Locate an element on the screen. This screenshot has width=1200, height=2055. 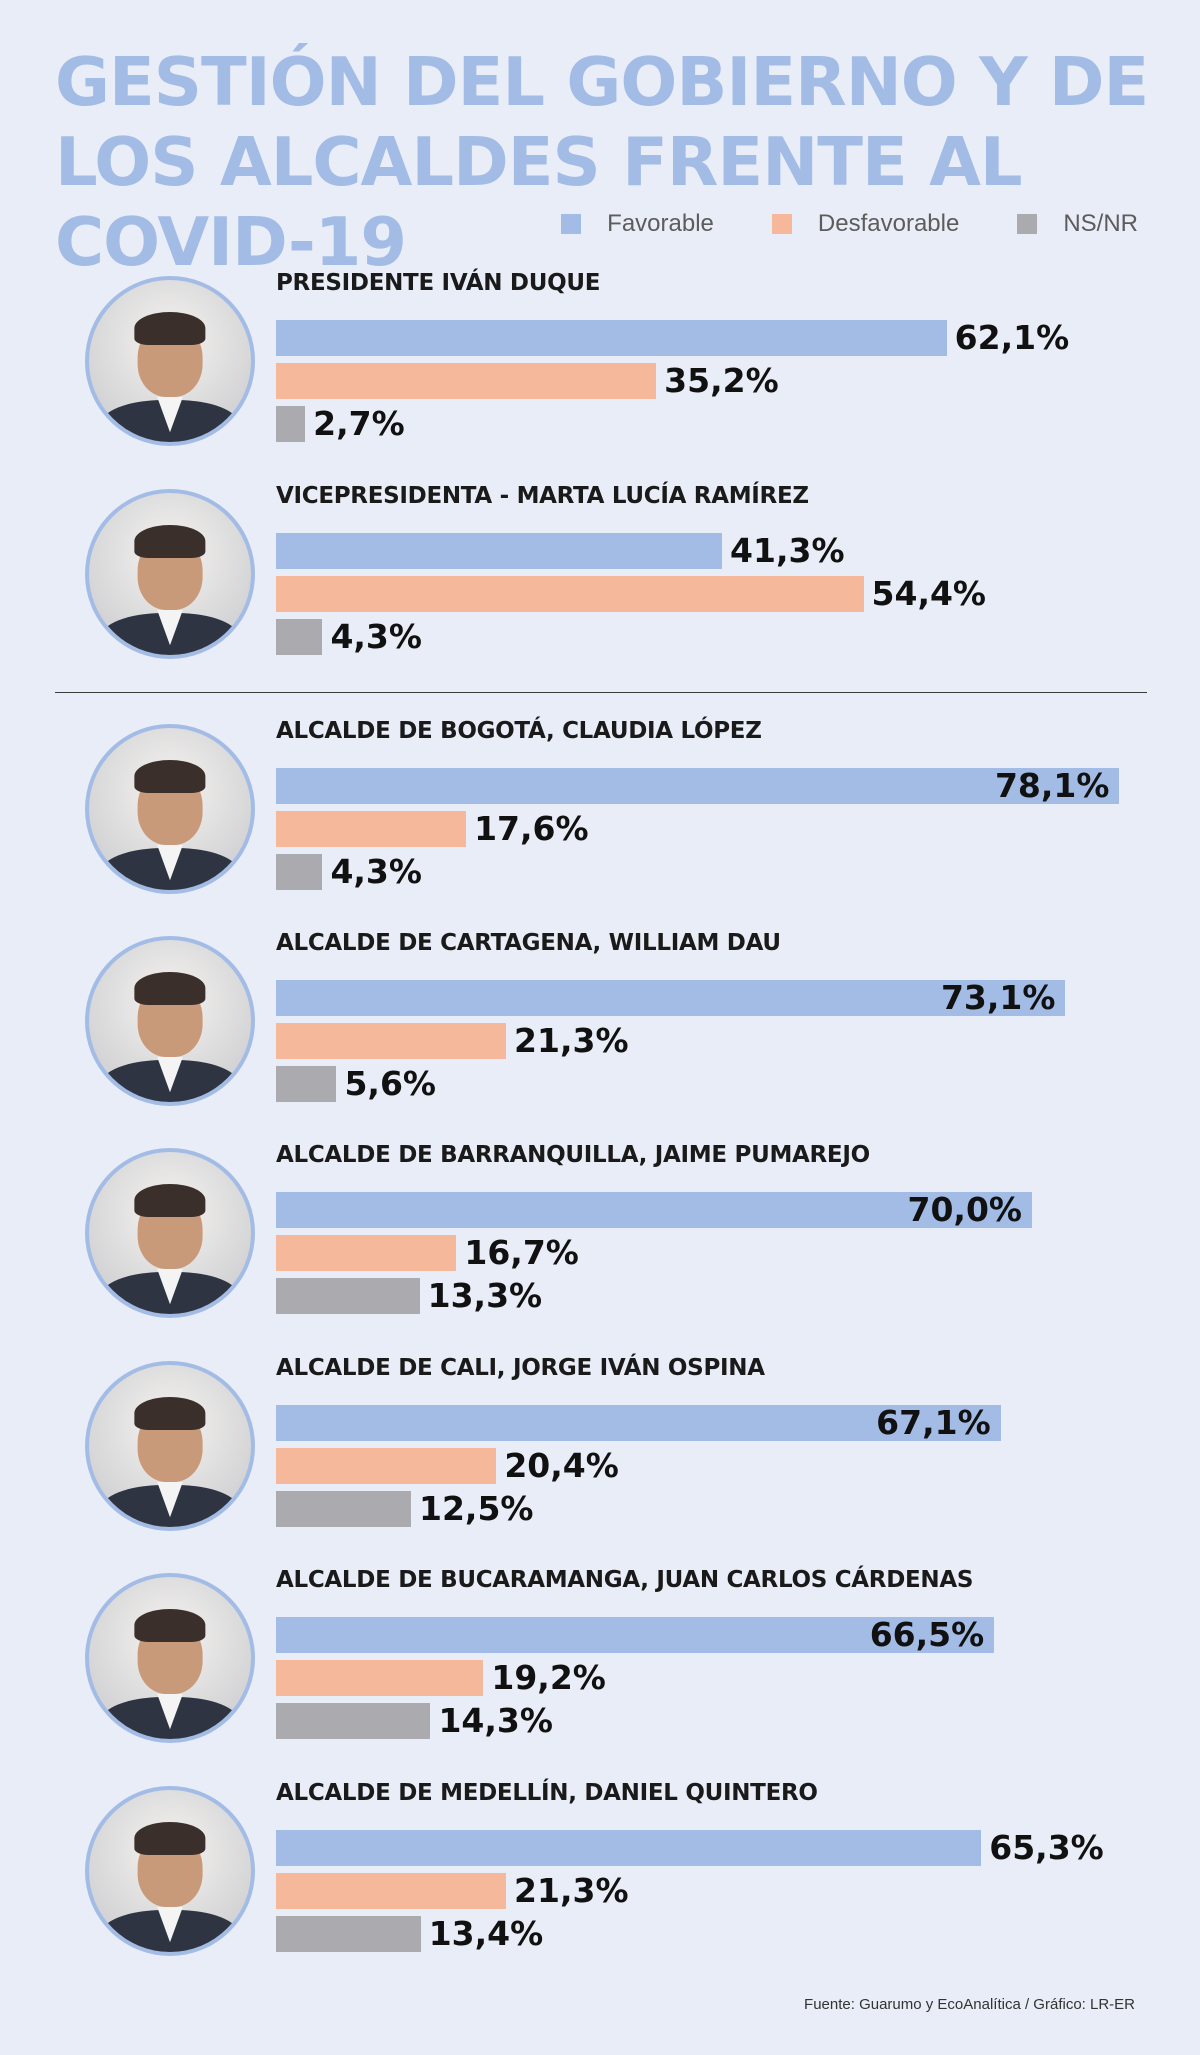
legend-label-desfavorable: Desfavorable is located at coordinates (888, 223).